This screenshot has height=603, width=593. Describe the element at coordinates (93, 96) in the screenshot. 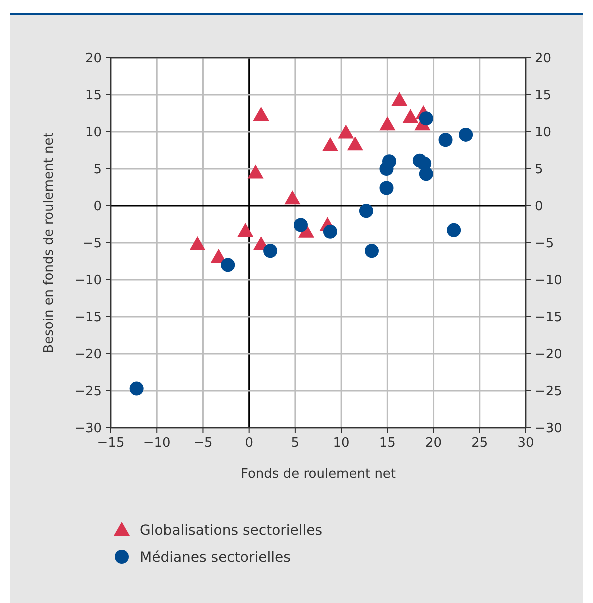

I see `y-tick-label: 15` at that location.